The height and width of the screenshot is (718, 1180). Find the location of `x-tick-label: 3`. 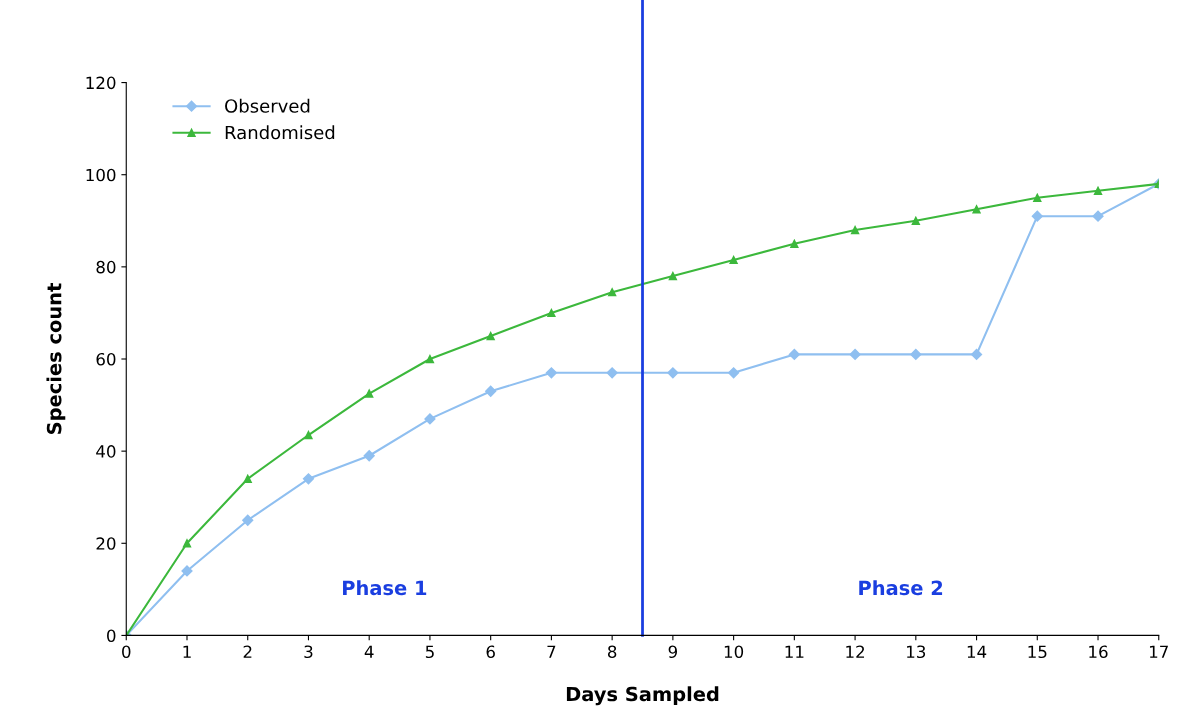

x-tick-label: 3 is located at coordinates (308, 652).